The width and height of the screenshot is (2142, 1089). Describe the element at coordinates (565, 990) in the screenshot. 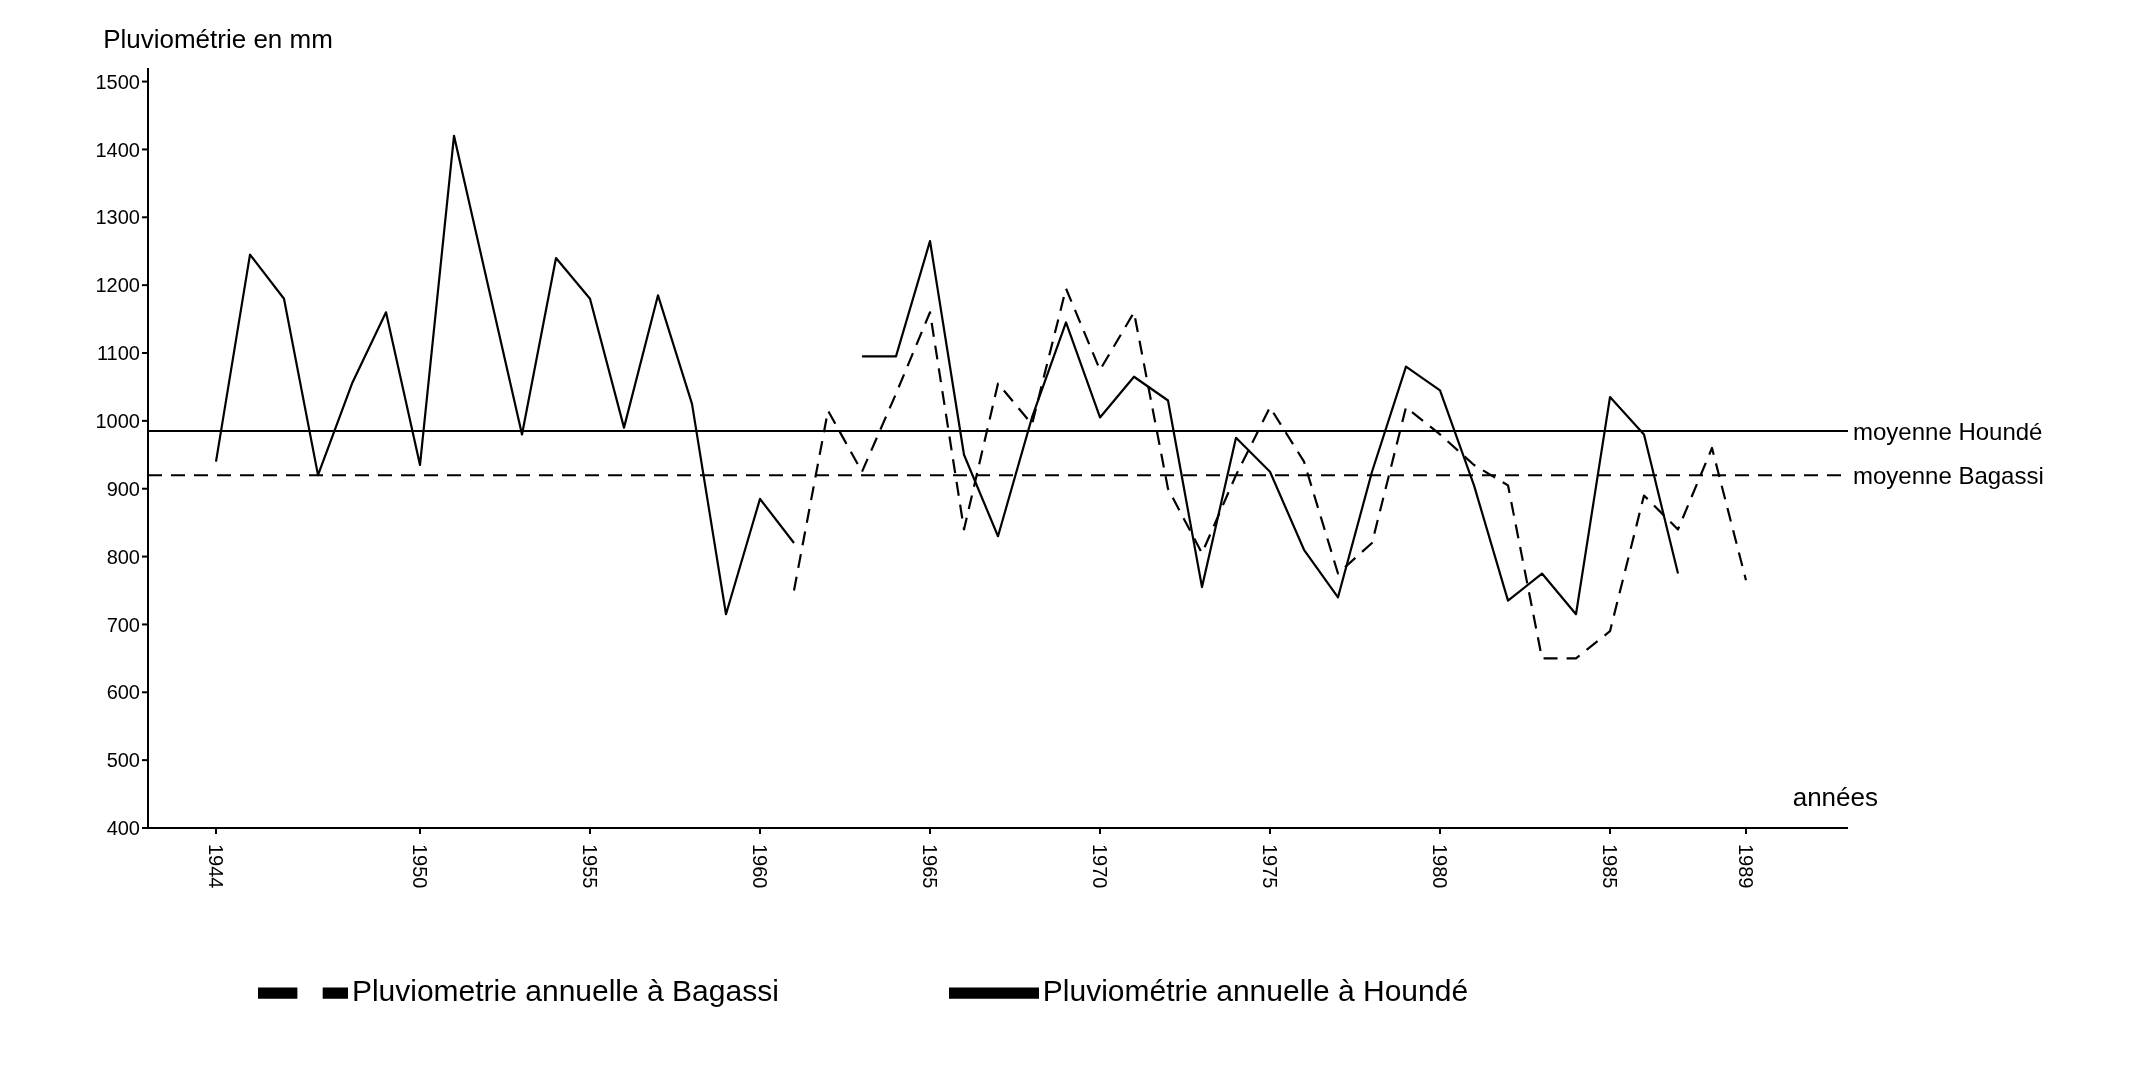

I see `legend-label: Pluviometrie annuelle à Bagassi` at that location.